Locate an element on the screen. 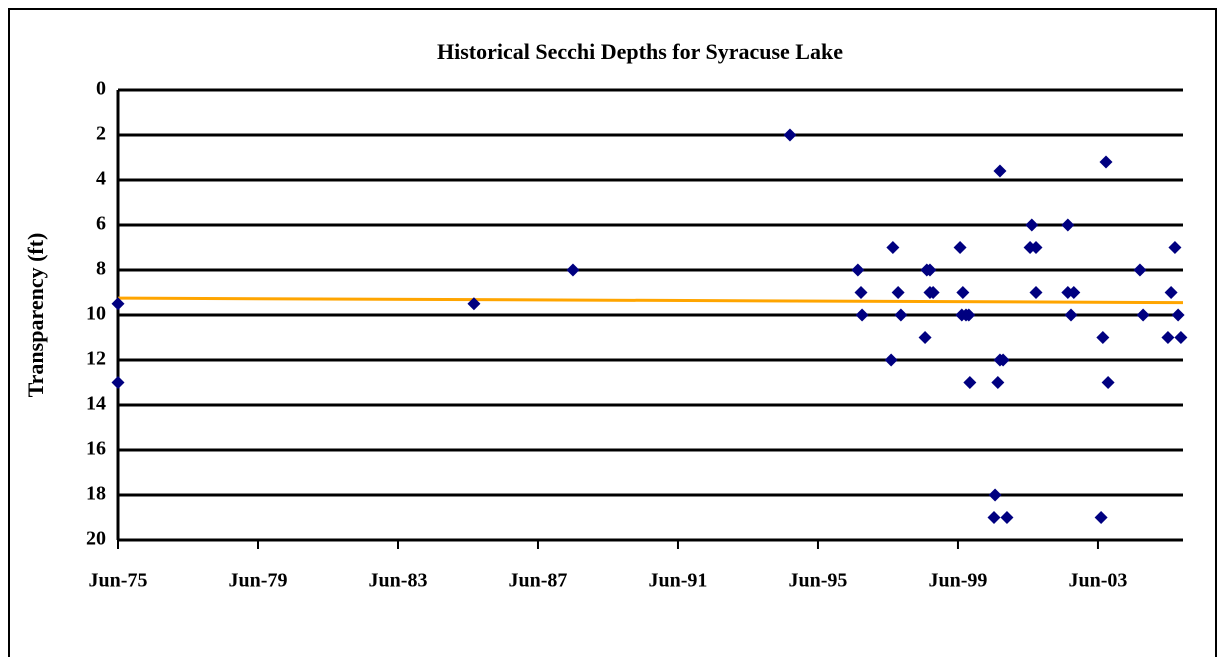 The height and width of the screenshot is (657, 1225). y-tick-label: 2 is located at coordinates (101, 134).